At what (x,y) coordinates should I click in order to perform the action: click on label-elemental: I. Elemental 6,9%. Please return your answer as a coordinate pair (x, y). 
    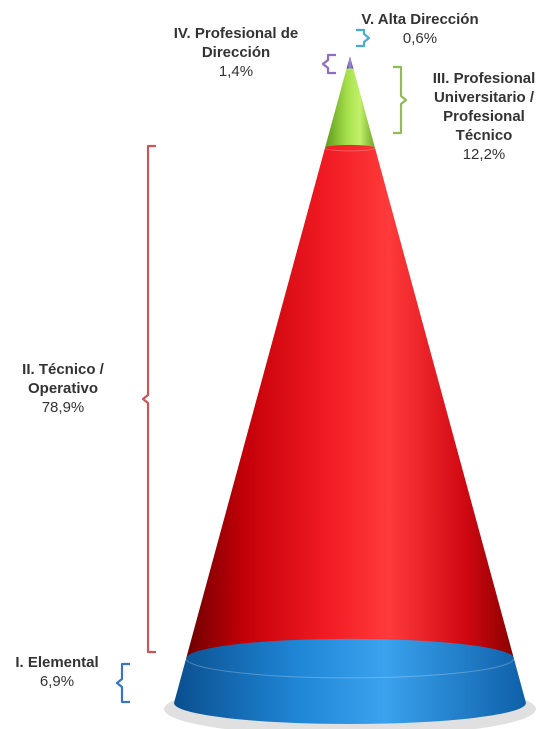
    Looking at the image, I should click on (57, 672).